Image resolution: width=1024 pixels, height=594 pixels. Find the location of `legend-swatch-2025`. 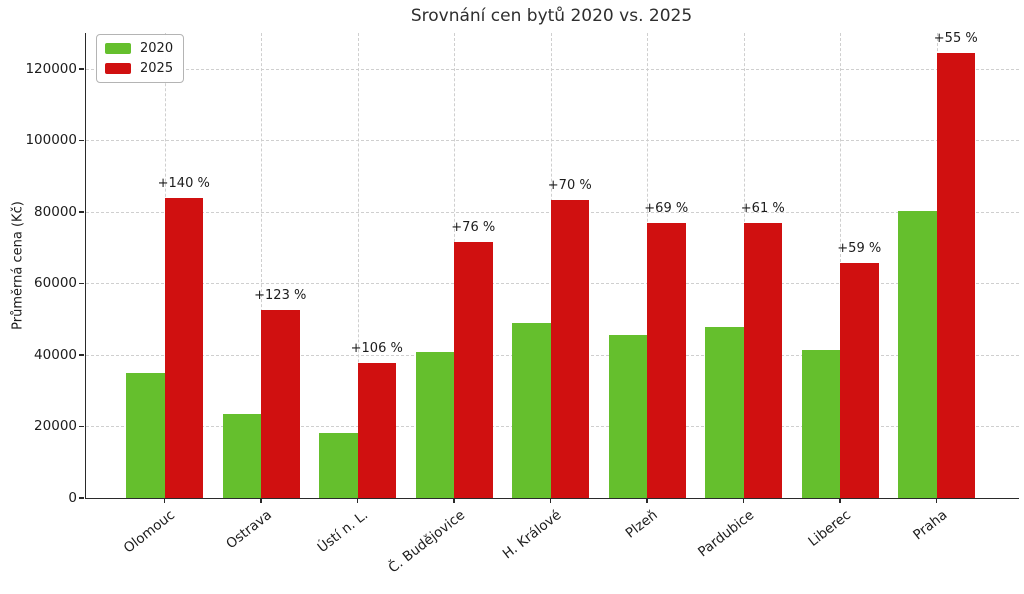

legend-swatch-2025 is located at coordinates (118, 68).